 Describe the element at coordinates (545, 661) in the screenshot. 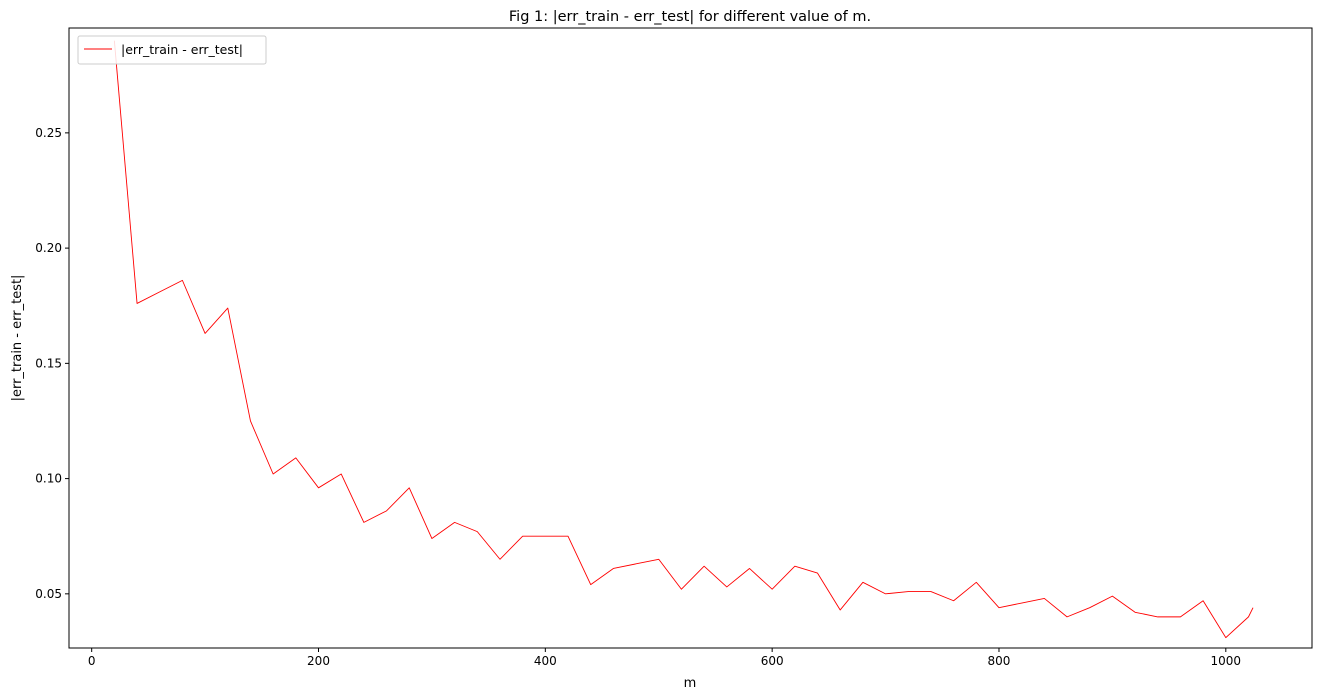

I see `x-tick-label: 400` at that location.